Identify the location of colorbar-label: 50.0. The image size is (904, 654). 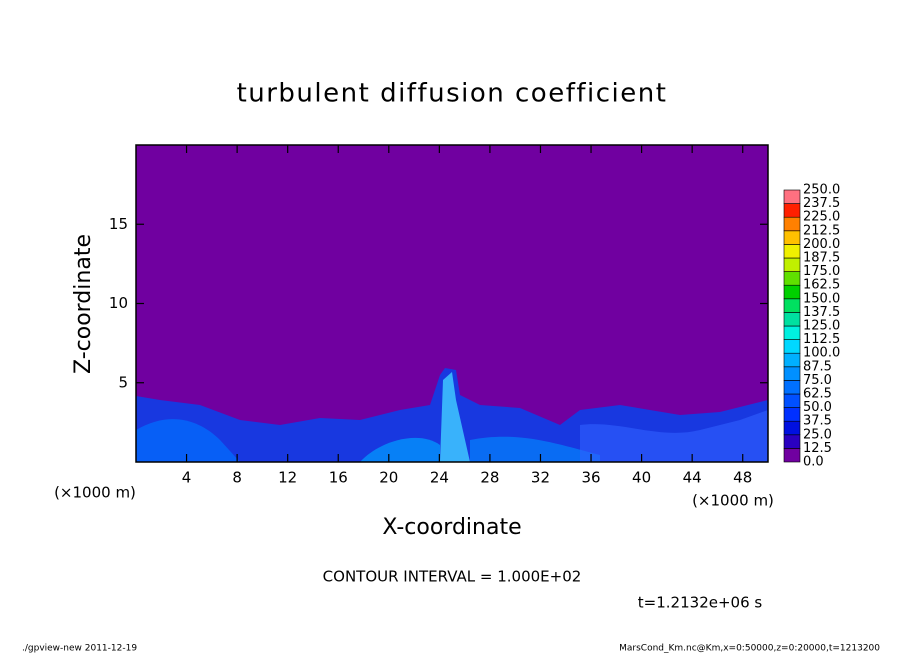
(817, 407).